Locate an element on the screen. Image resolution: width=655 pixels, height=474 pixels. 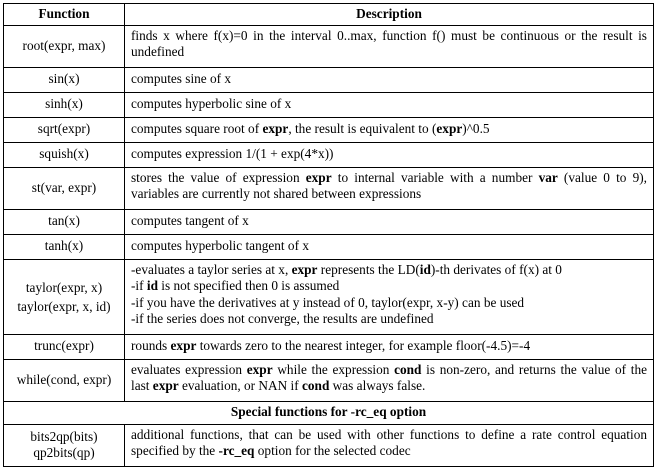
desc-text: , the result is equivalent to ( is located at coordinates (362, 129).